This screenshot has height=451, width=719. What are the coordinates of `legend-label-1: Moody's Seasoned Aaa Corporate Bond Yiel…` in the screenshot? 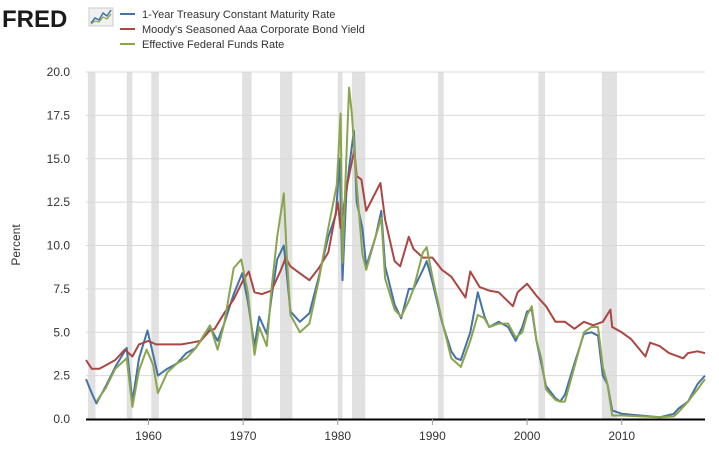 It's located at (253, 30).